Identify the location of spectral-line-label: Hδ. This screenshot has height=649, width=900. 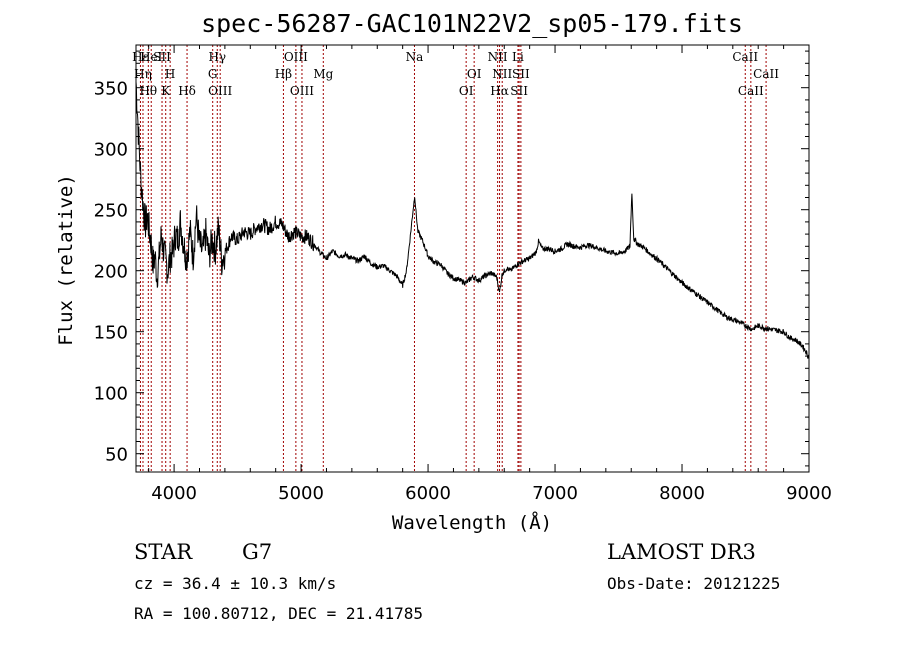
(187, 91).